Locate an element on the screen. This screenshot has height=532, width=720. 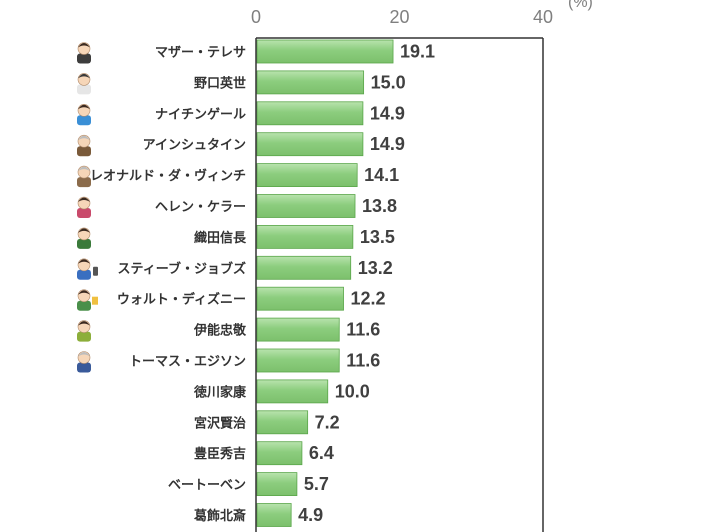
person-icons is located at coordinates (87, 207).